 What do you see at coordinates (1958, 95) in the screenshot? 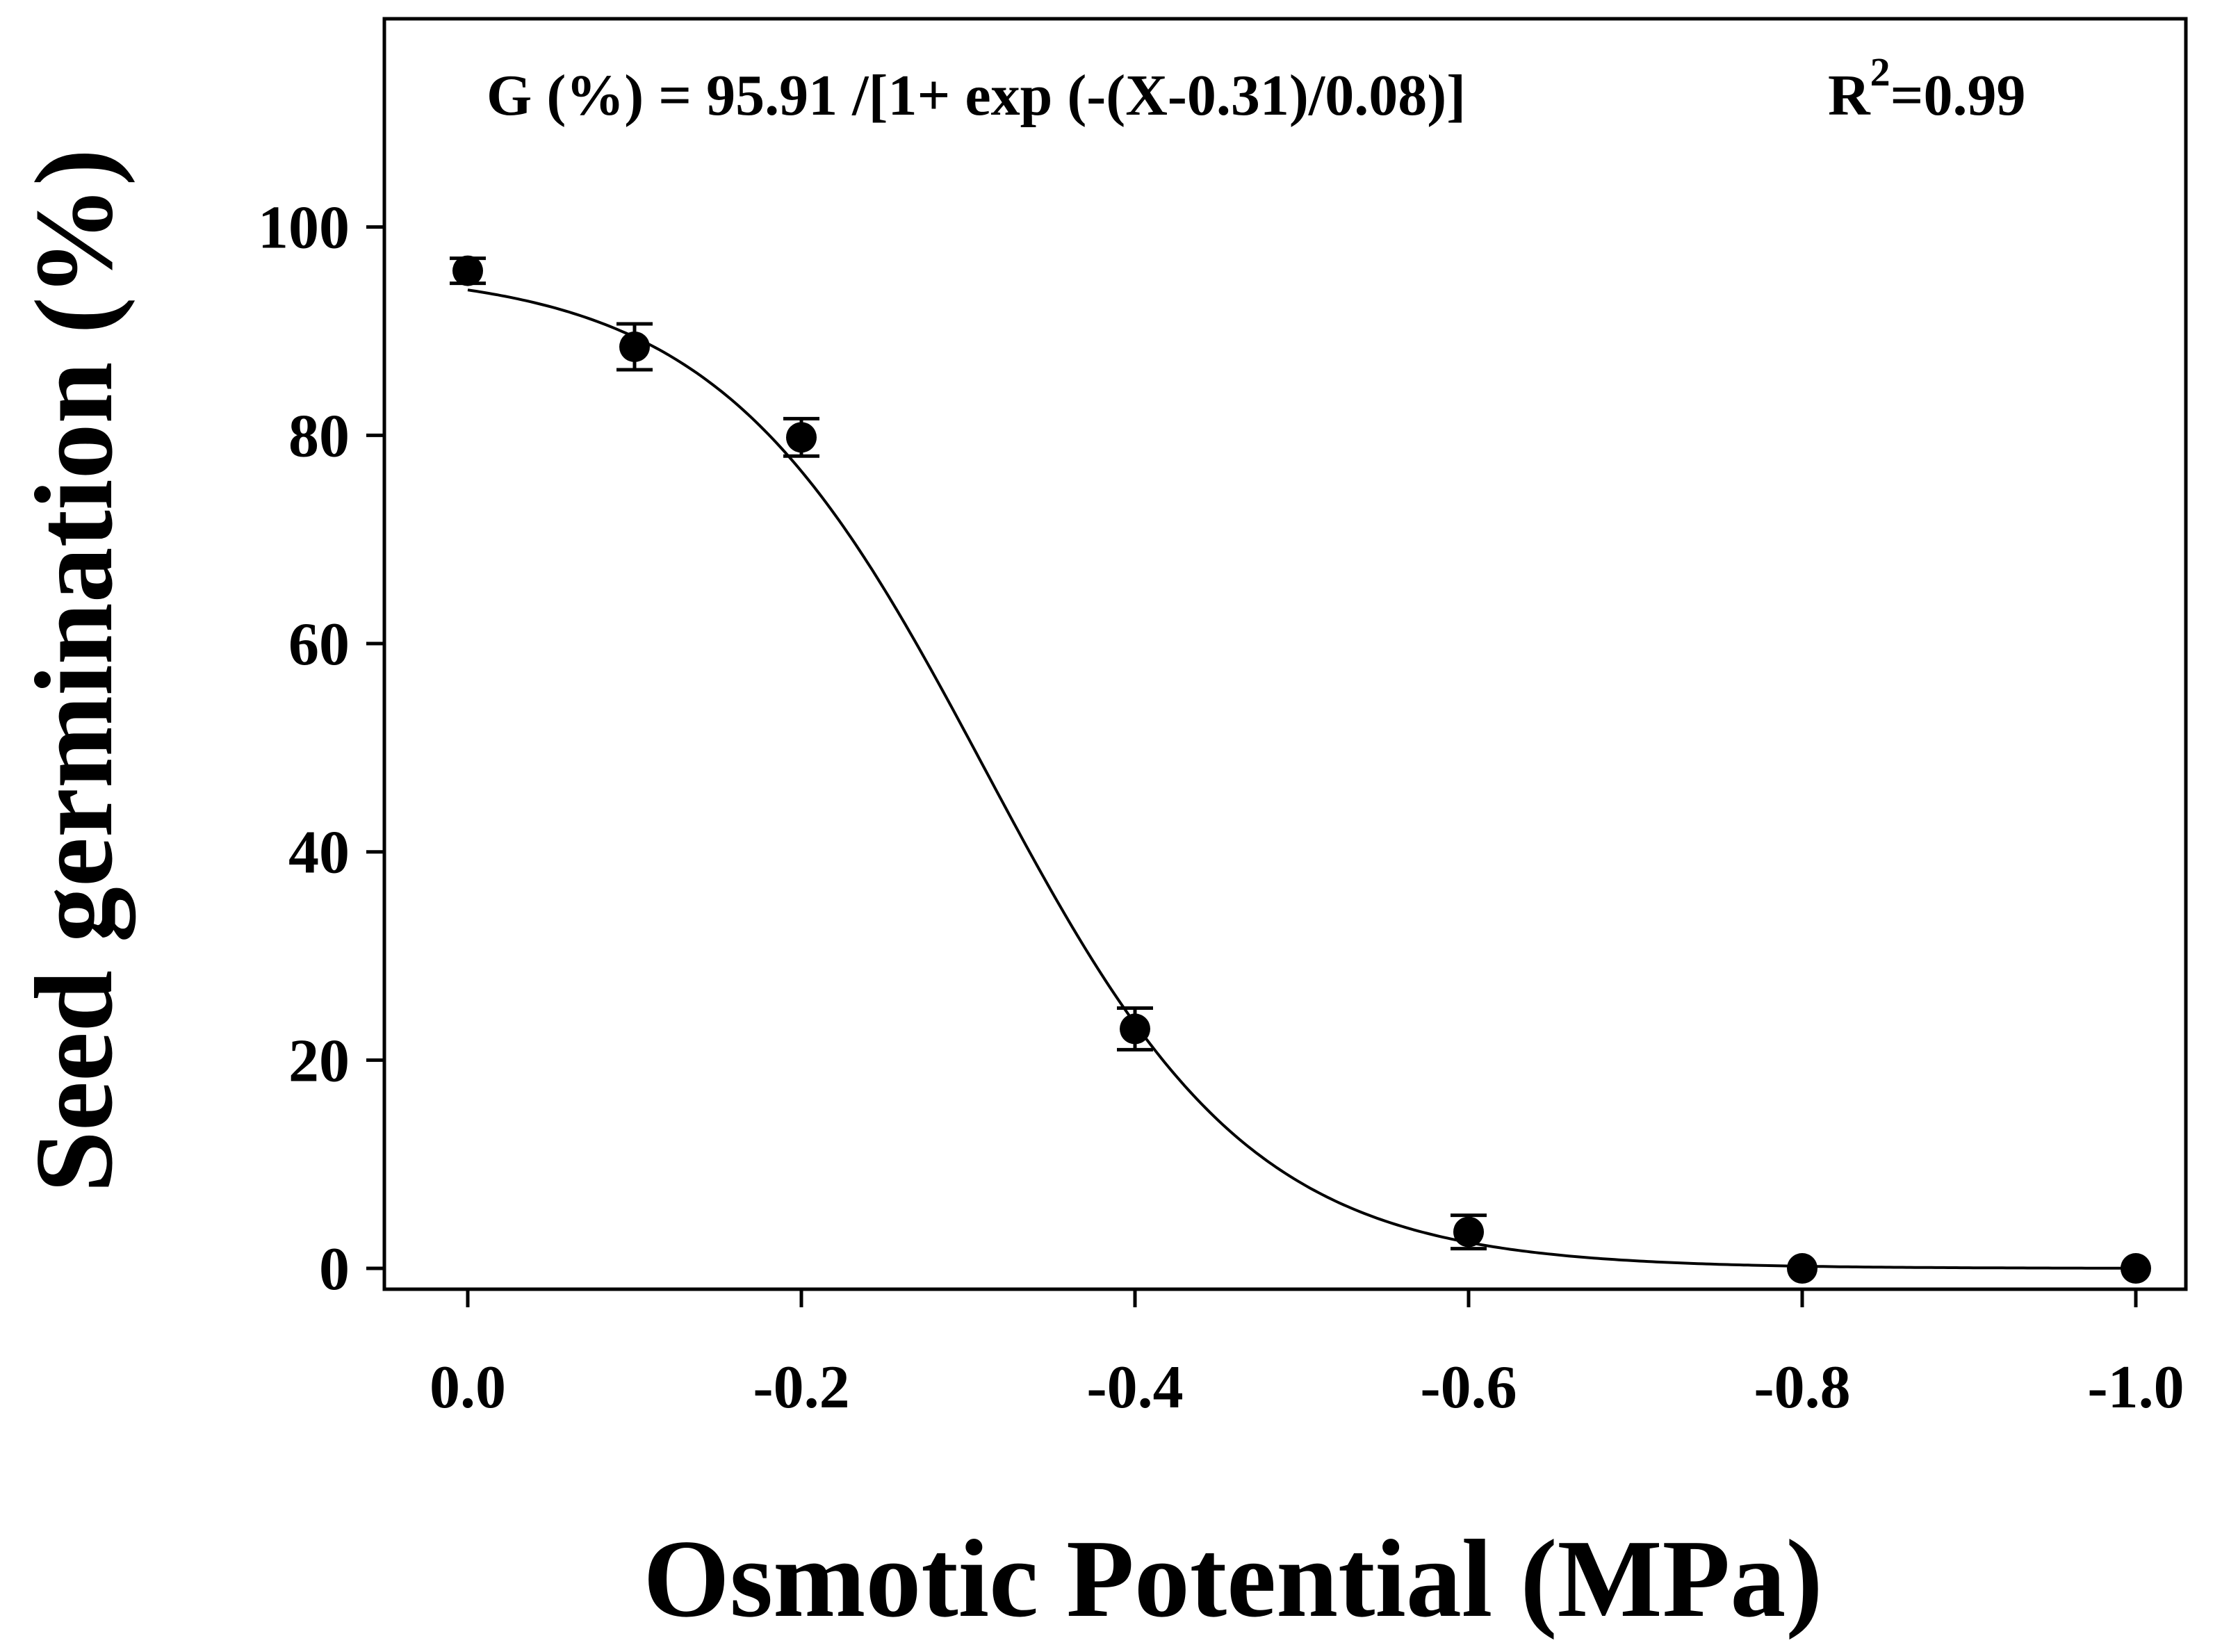
I see `r-squared-value: =0.99` at bounding box center [1958, 95].